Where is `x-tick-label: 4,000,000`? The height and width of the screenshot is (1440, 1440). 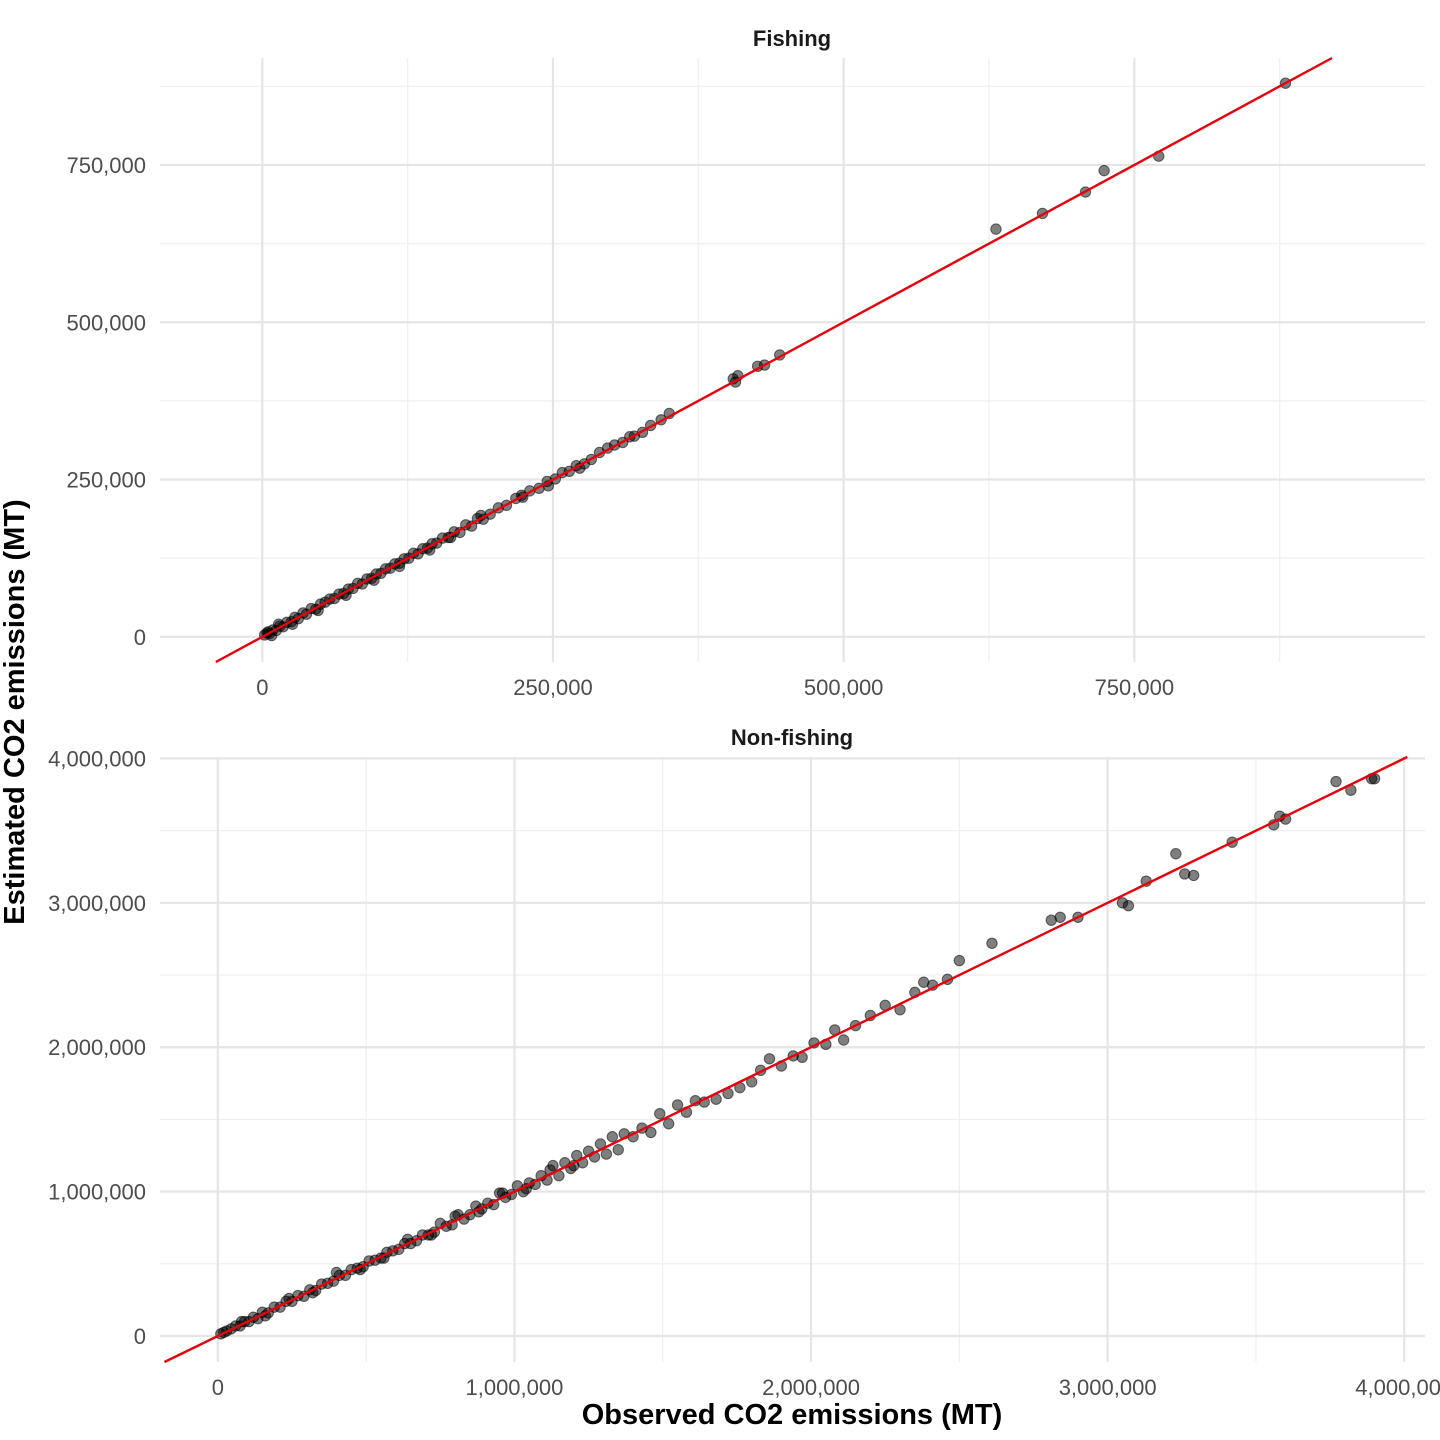
x-tick-label: 4,000,000 is located at coordinates (1397, 1387).